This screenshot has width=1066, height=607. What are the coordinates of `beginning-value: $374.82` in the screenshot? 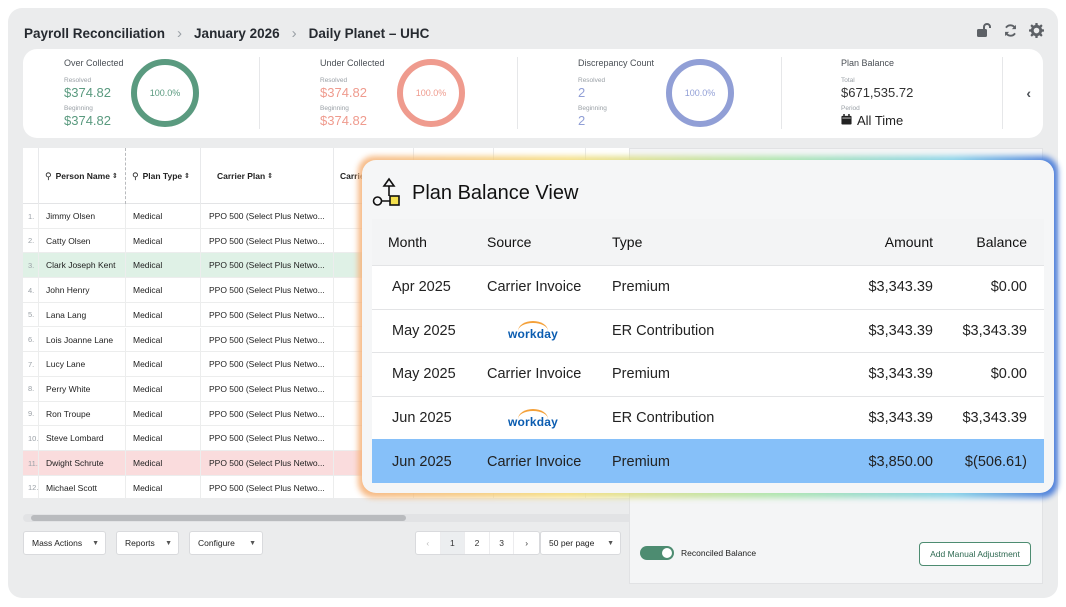 It's located at (87, 120).